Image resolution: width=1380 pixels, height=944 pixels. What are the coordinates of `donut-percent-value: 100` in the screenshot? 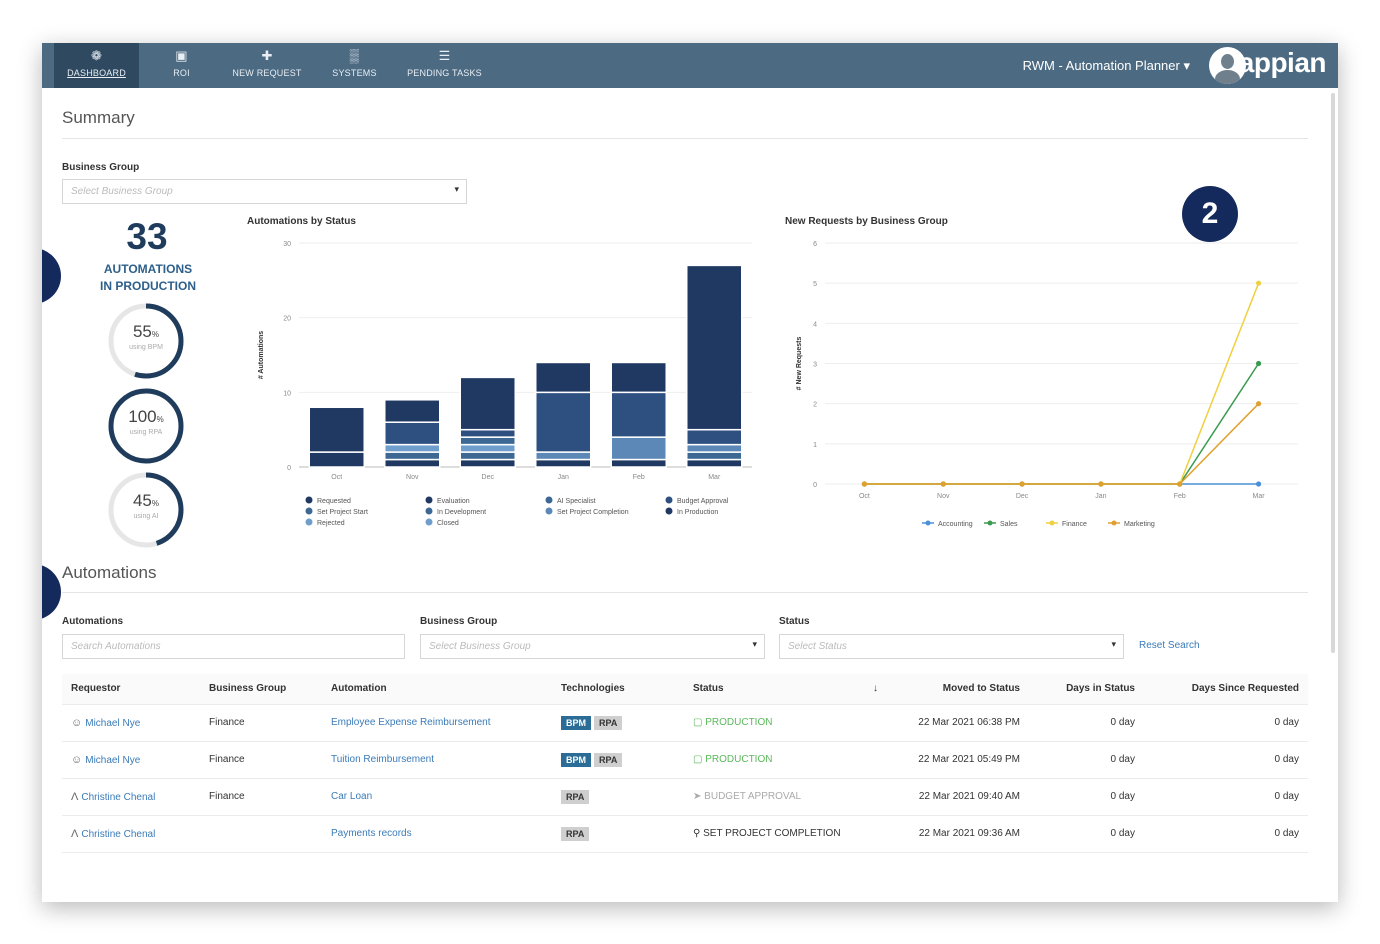 It's located at (142, 416).